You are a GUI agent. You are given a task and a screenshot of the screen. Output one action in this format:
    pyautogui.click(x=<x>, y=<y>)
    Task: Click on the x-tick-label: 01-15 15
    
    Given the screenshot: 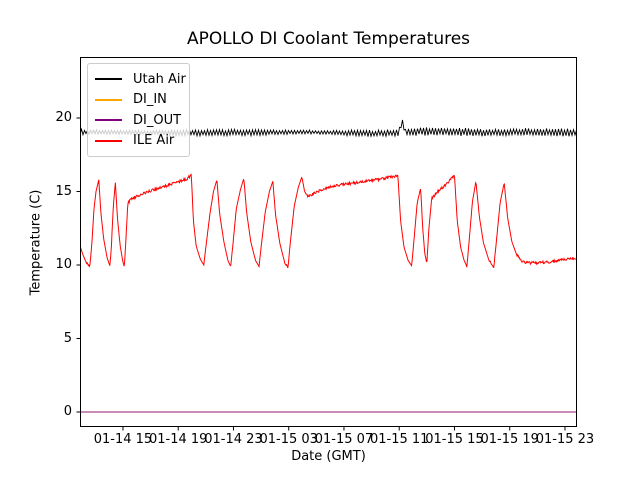 What is the action you would take?
    pyautogui.click(x=454, y=439)
    